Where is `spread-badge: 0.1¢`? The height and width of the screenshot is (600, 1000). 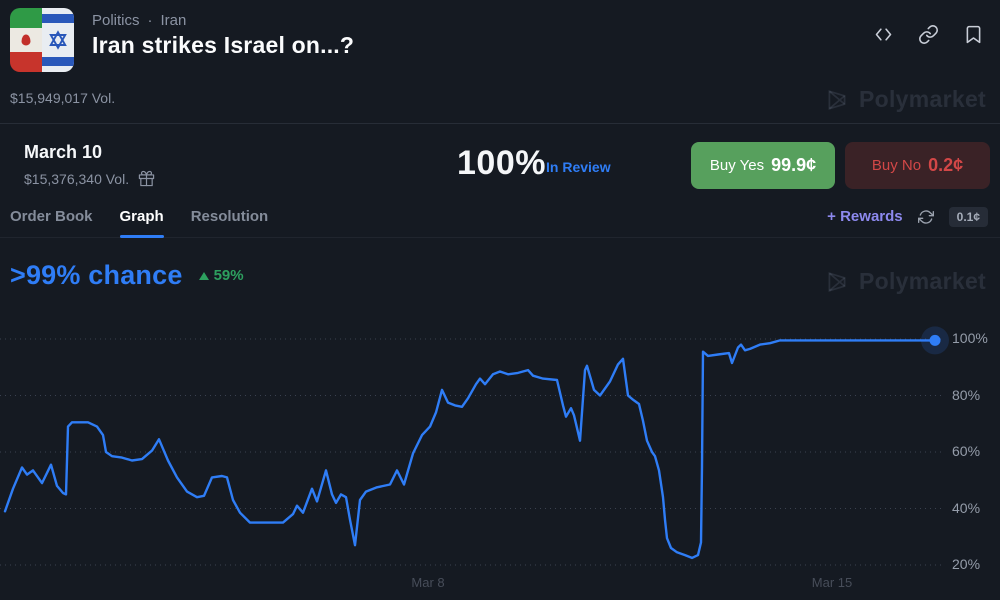
spread-badge: 0.1¢ is located at coordinates (968, 216).